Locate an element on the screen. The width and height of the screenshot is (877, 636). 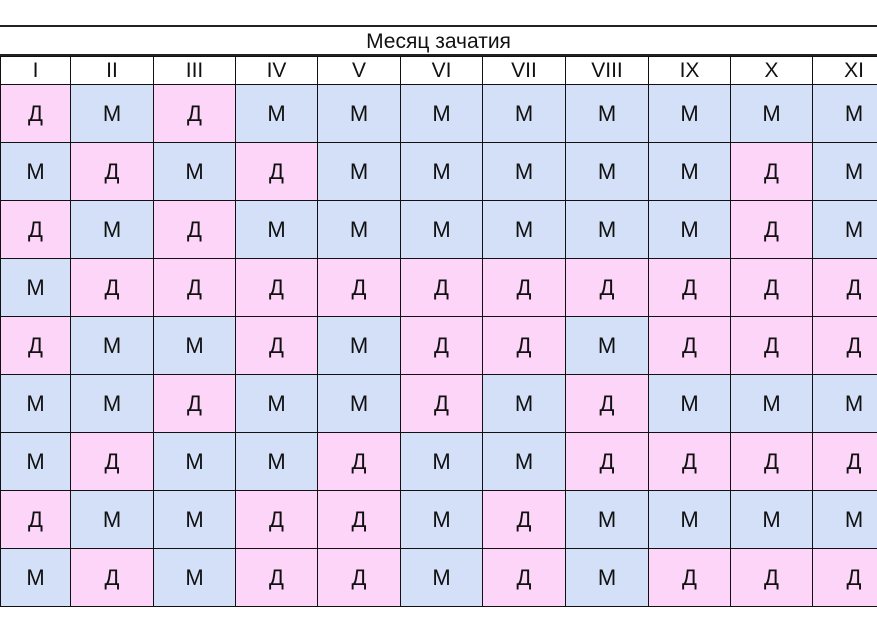
column-header: II is located at coordinates (112, 70).